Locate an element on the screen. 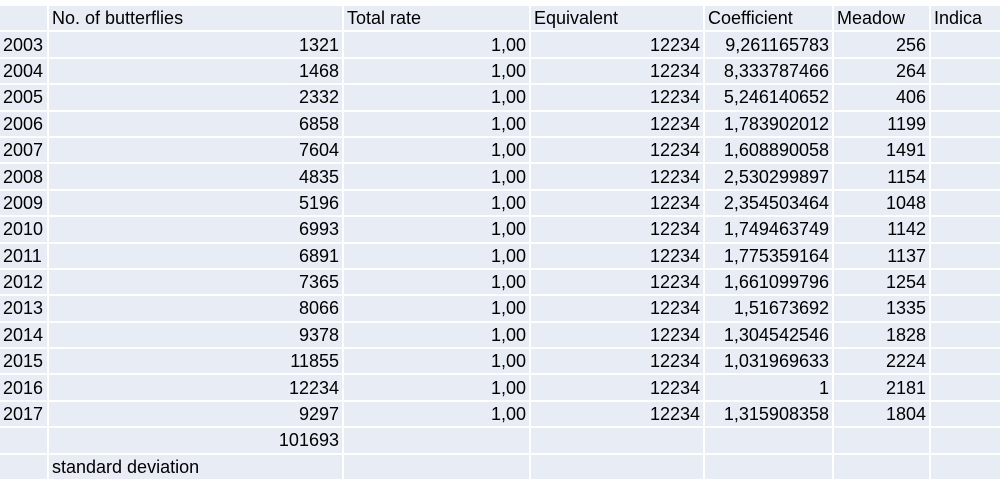 The width and height of the screenshot is (1000, 497). coefficient-cell: 1,783902012 is located at coordinates (768, 123).